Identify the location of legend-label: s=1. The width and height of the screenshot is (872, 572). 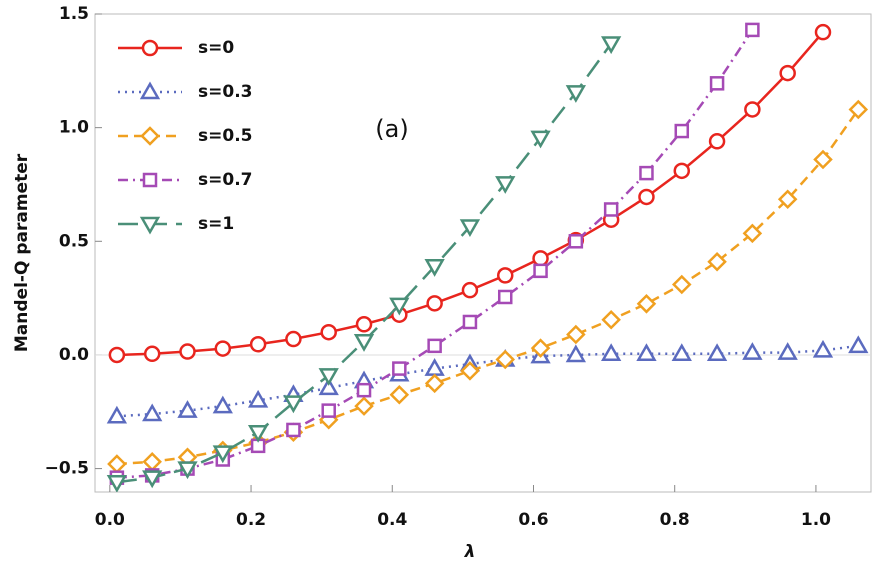
(216, 224).